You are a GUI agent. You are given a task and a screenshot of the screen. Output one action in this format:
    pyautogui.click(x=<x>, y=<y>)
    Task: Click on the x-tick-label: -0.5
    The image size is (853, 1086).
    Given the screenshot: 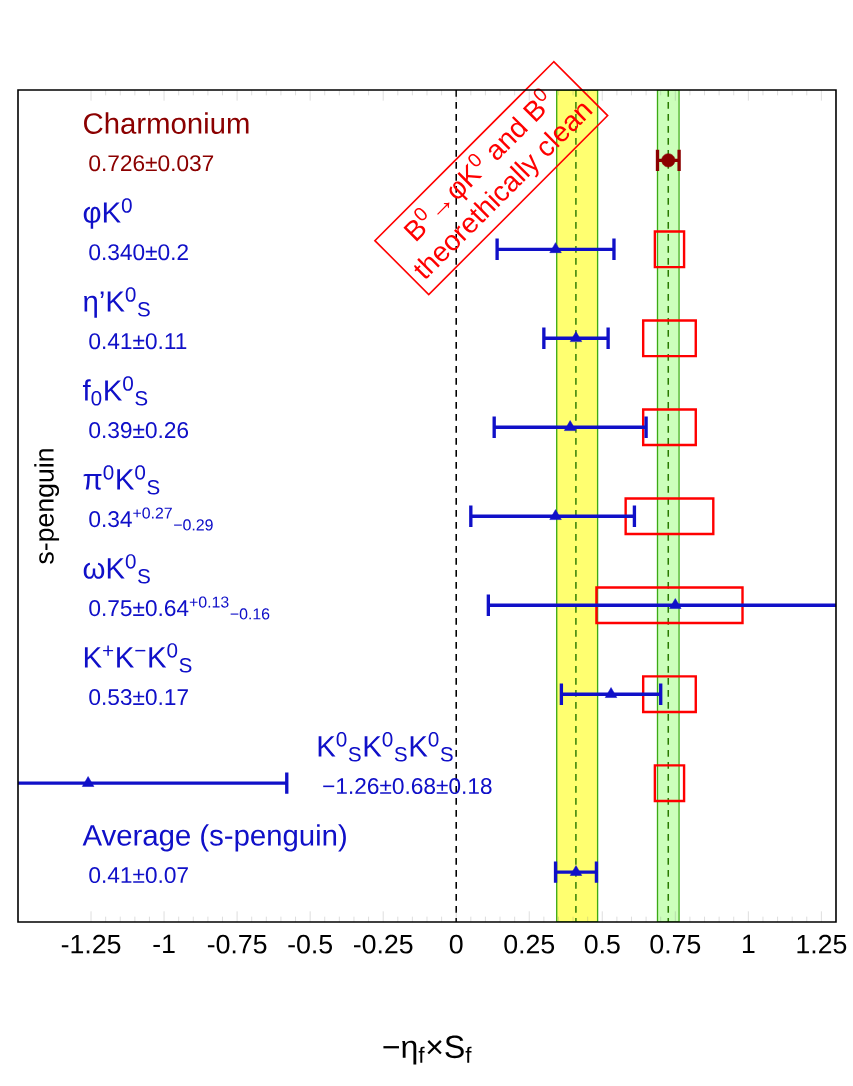 What is the action you would take?
    pyautogui.click(x=310, y=944)
    